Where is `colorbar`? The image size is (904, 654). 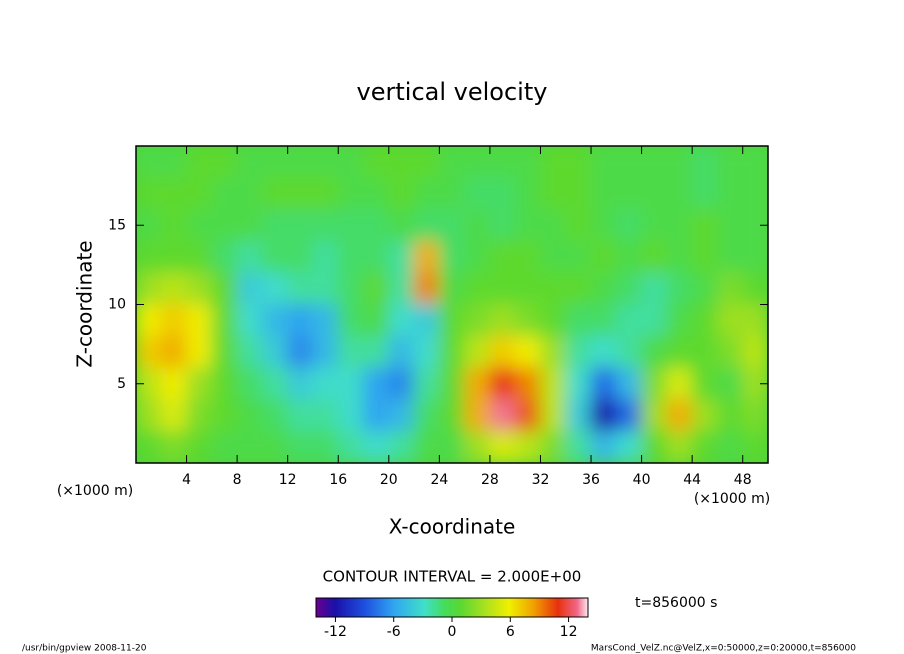 colorbar is located at coordinates (452, 607).